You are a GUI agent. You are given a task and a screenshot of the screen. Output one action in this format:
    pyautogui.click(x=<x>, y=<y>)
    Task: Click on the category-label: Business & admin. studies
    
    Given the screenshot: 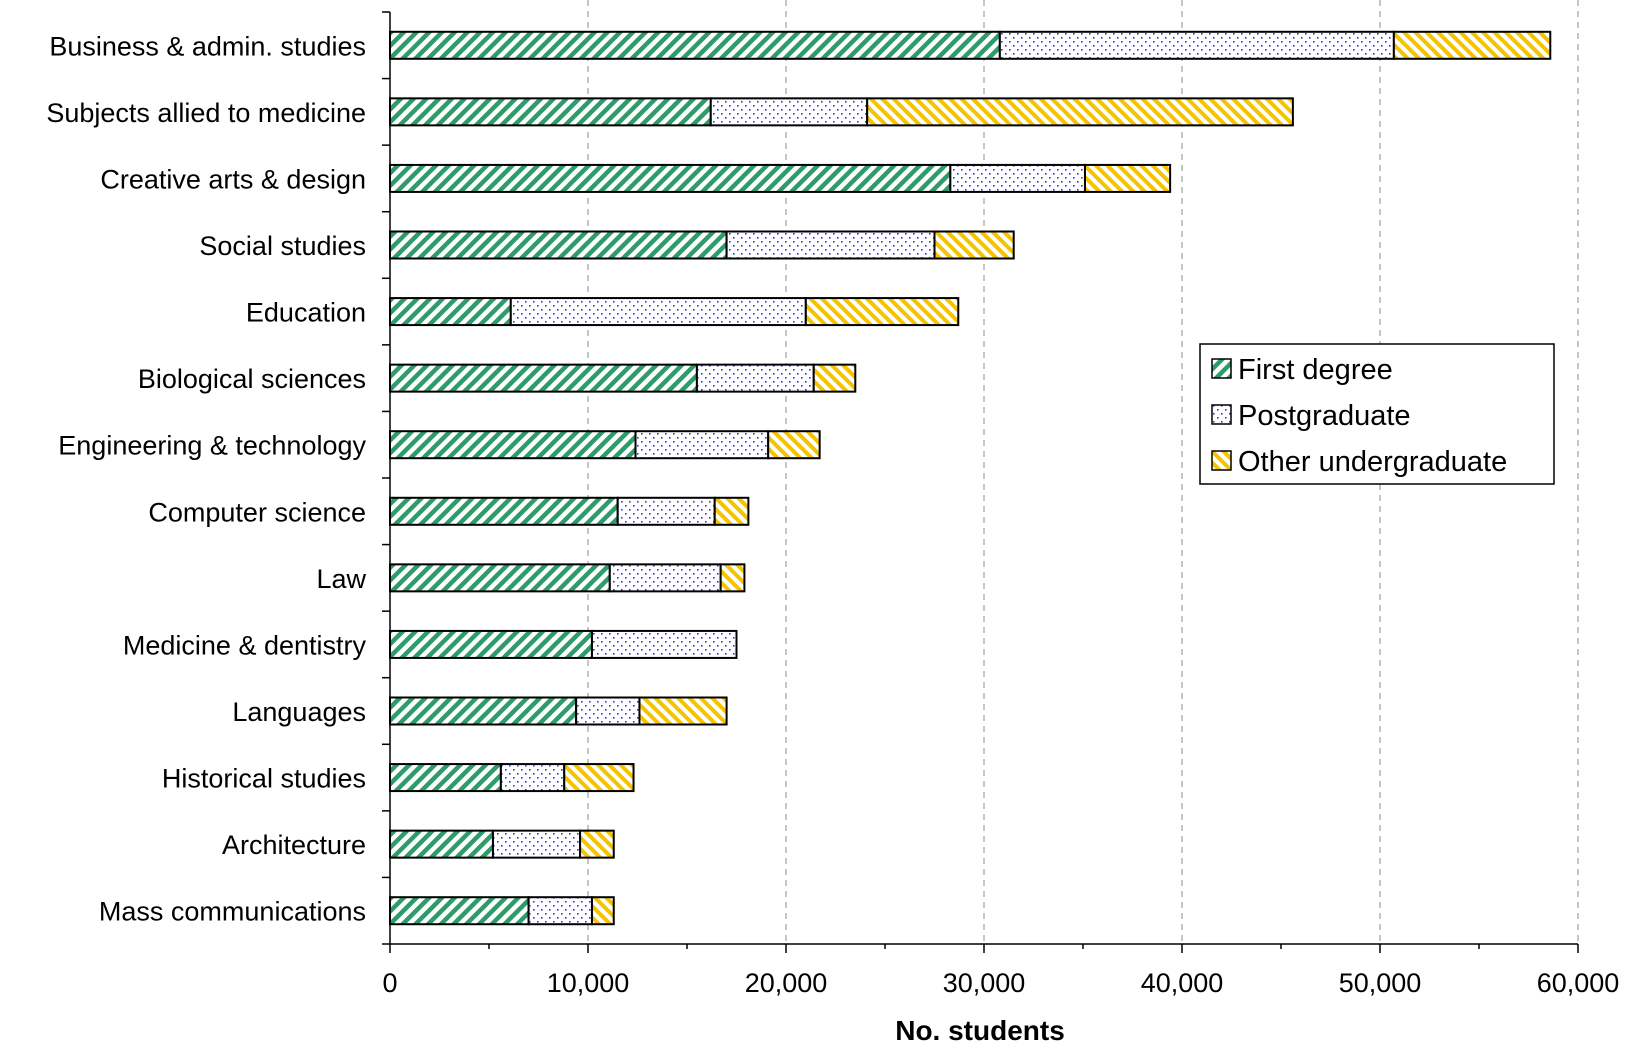 What is the action you would take?
    pyautogui.click(x=207, y=46)
    